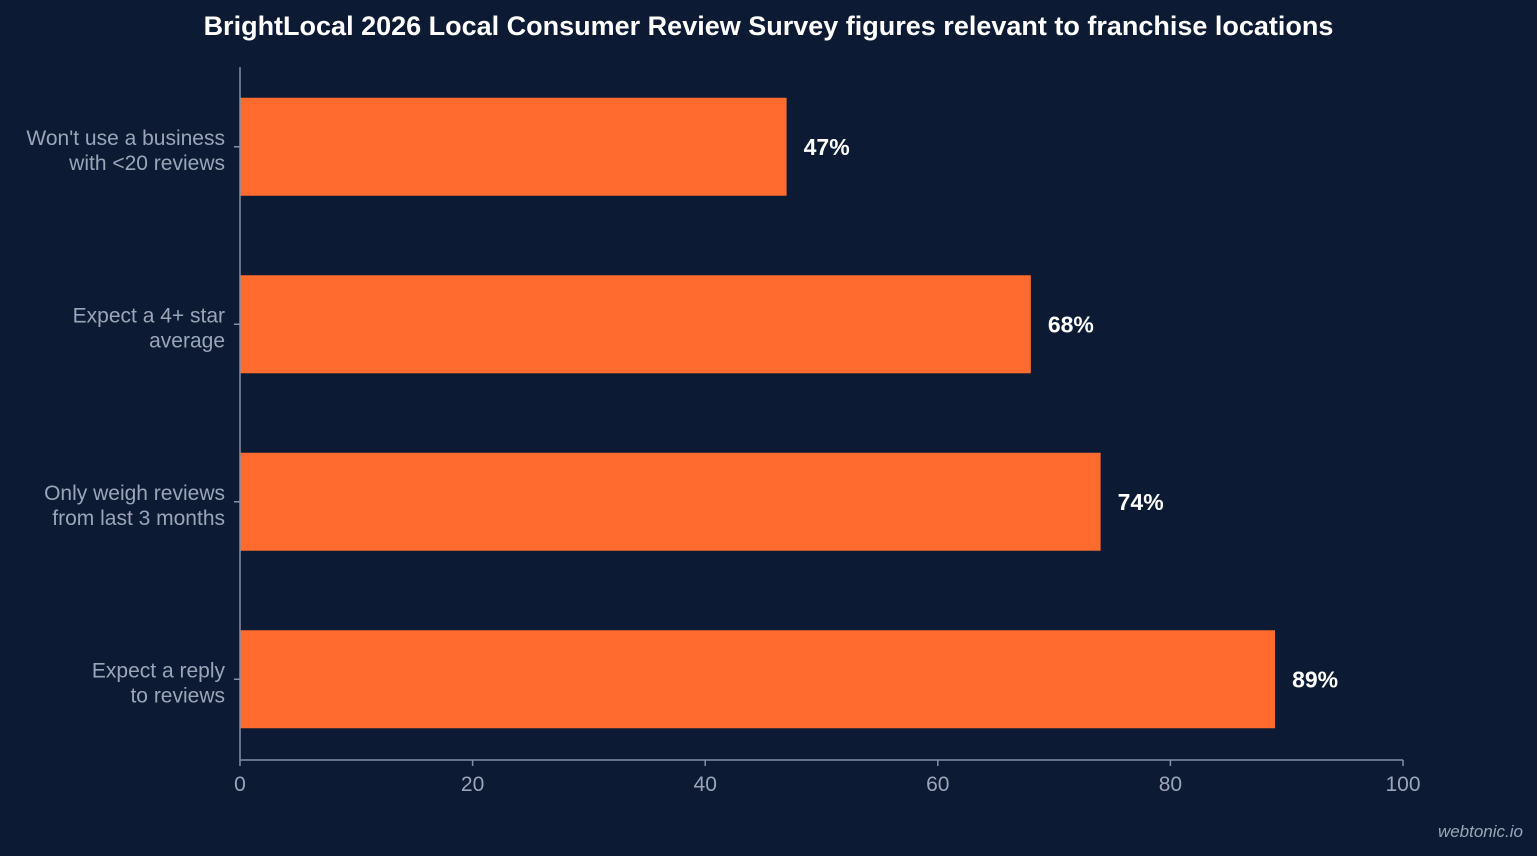 The image size is (1537, 856). What do you see at coordinates (125, 151) in the screenshot?
I see `category-label-0: Won't use a business with <20 reviews` at bounding box center [125, 151].